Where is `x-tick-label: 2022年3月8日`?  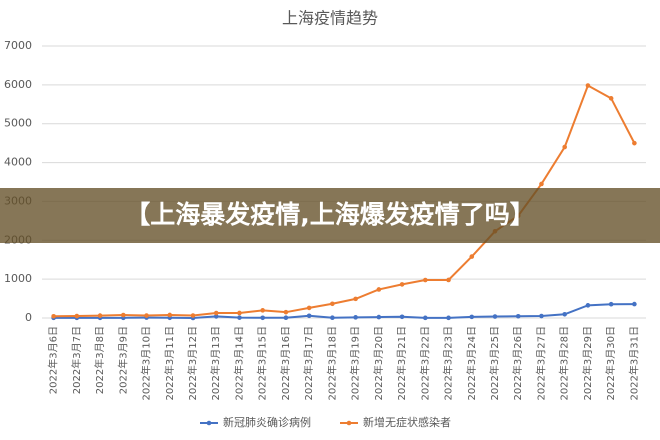 x-tick-label: 2022年3月8日 is located at coordinates (99, 360).